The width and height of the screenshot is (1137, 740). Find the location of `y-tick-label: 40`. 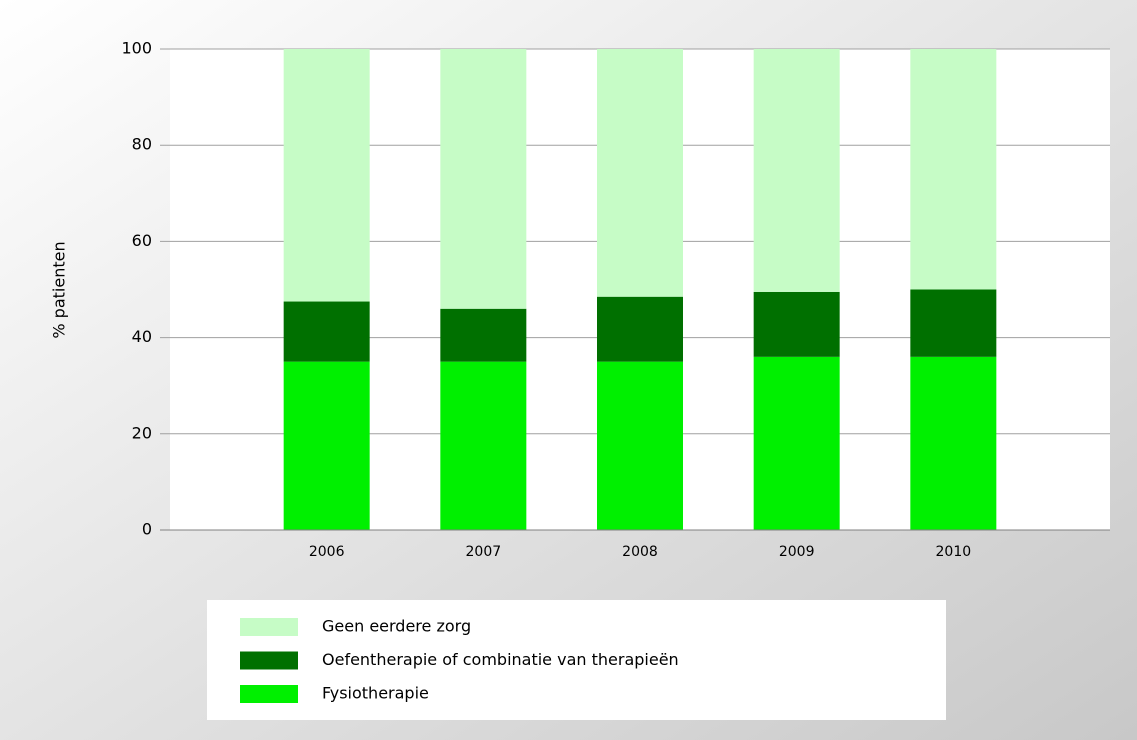

y-tick-label: 40 is located at coordinates (142, 336).